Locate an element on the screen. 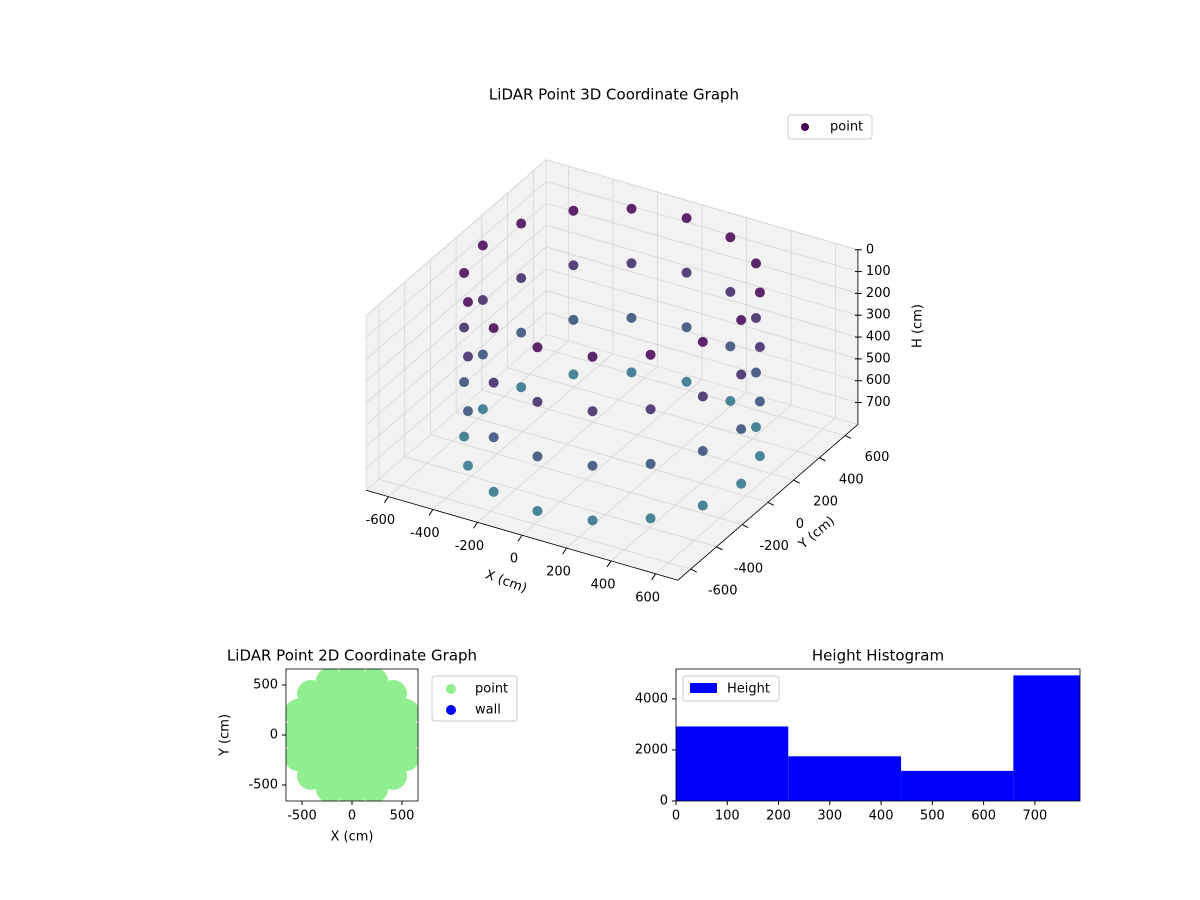 The width and height of the screenshot is (1200, 900). z-tick-label: 300 is located at coordinates (878, 315).